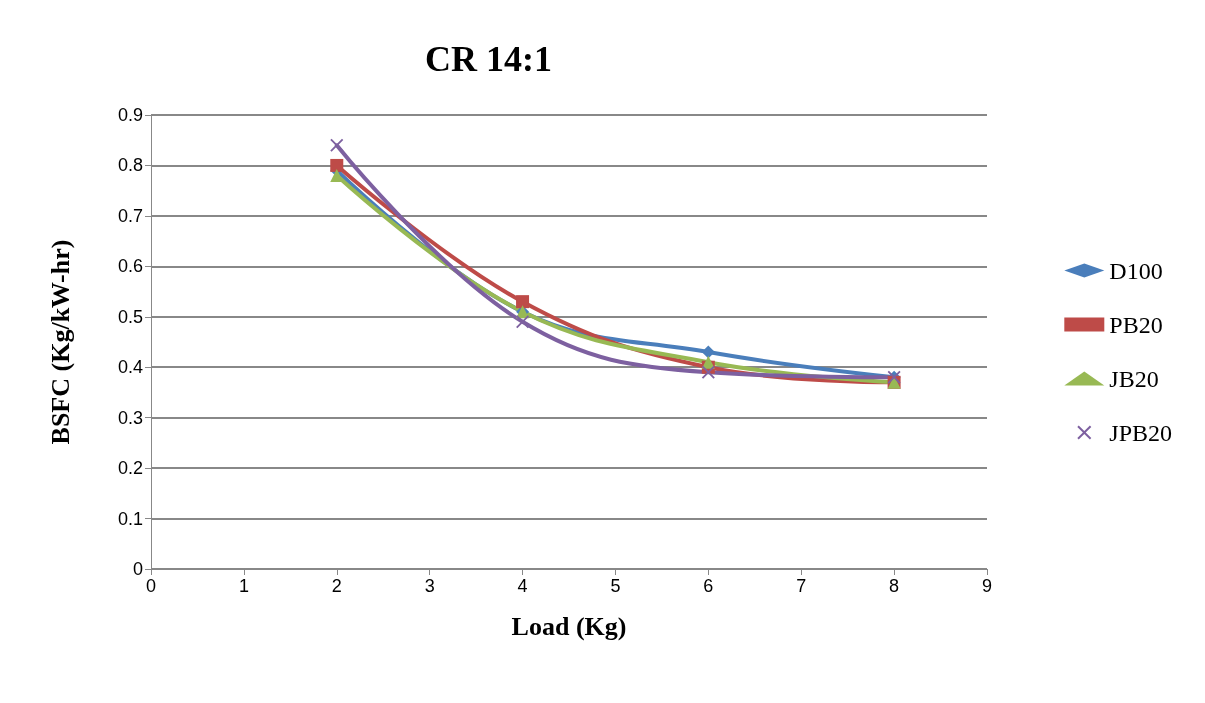 Image resolution: width=1205 pixels, height=703 pixels. I want to click on y-tick-label: 0.7, so click(130, 215).